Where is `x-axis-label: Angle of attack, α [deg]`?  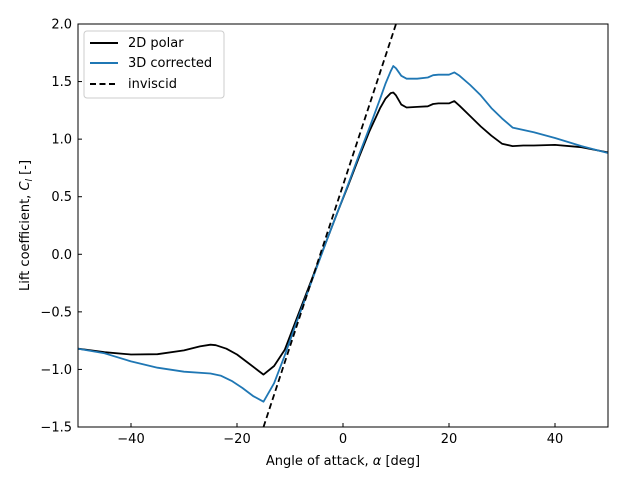 x-axis-label: Angle of attack, α [deg] is located at coordinates (343, 461).